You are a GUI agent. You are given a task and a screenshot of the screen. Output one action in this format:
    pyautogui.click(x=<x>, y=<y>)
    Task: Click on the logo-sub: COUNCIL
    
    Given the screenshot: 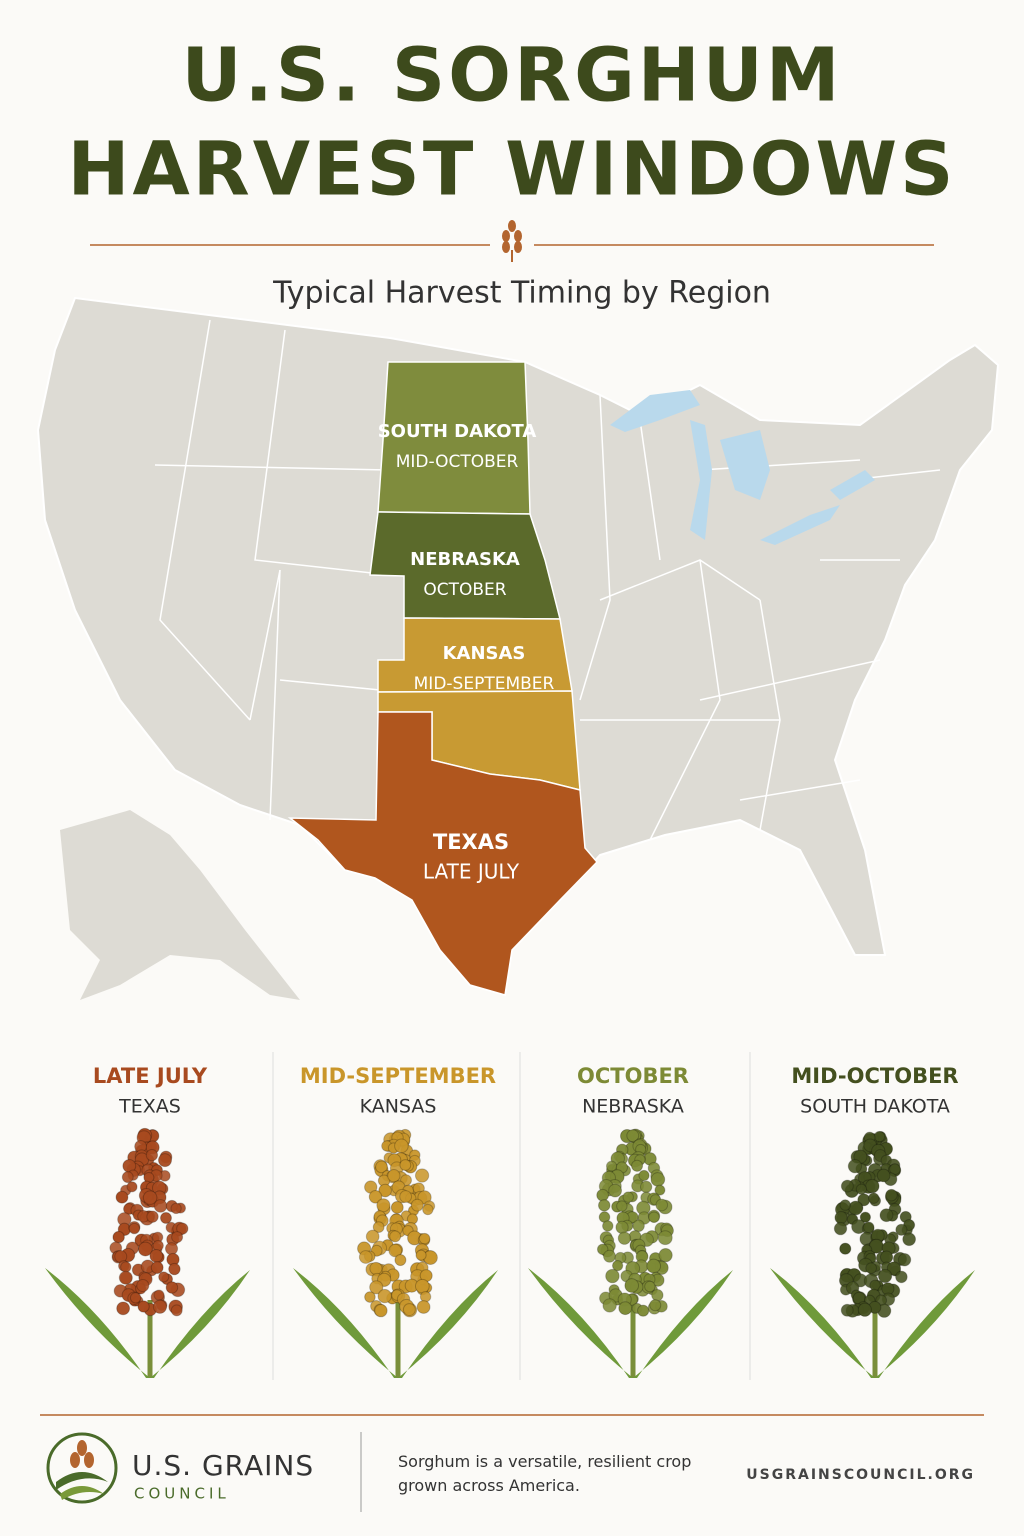 What is the action you would take?
    pyautogui.click(x=182, y=1494)
    